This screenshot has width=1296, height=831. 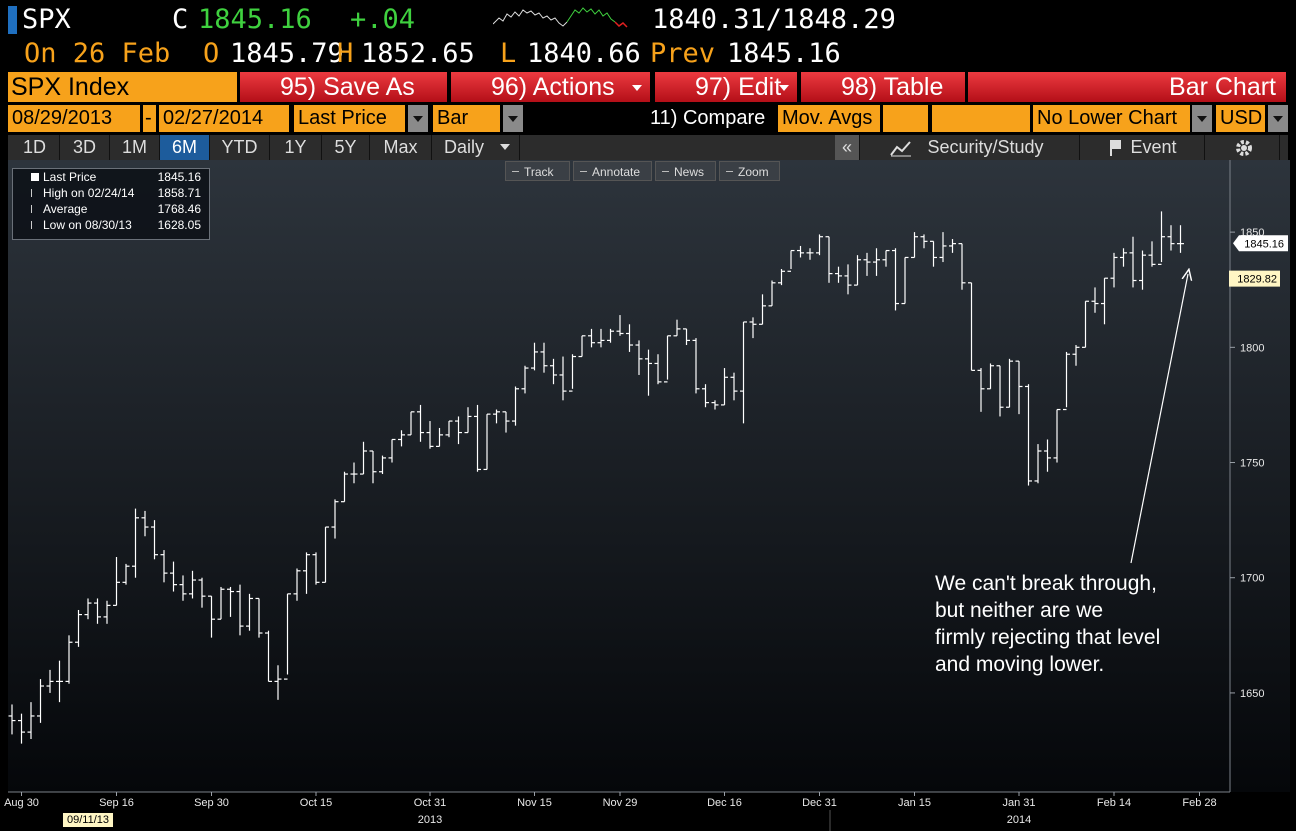 What do you see at coordinates (726, 87) in the screenshot?
I see `menu-button: 97) Edit` at bounding box center [726, 87].